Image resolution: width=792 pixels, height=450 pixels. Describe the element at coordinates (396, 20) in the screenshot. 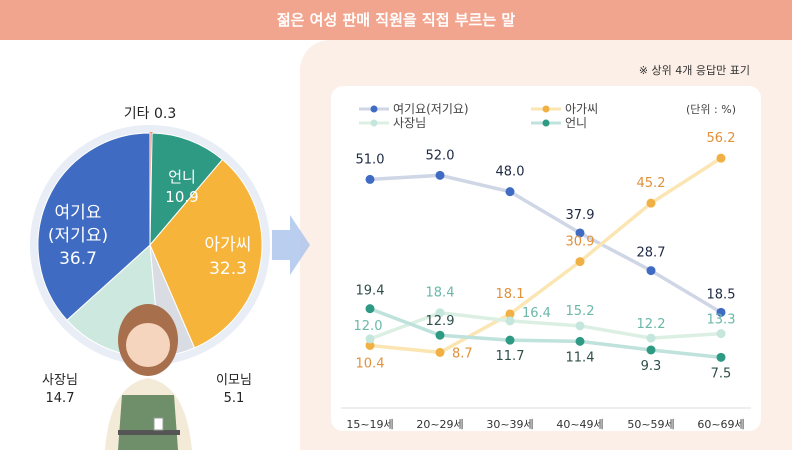

I see `title-banner: 젊은 여성 판매 직원을 직접 부르는 말` at that location.